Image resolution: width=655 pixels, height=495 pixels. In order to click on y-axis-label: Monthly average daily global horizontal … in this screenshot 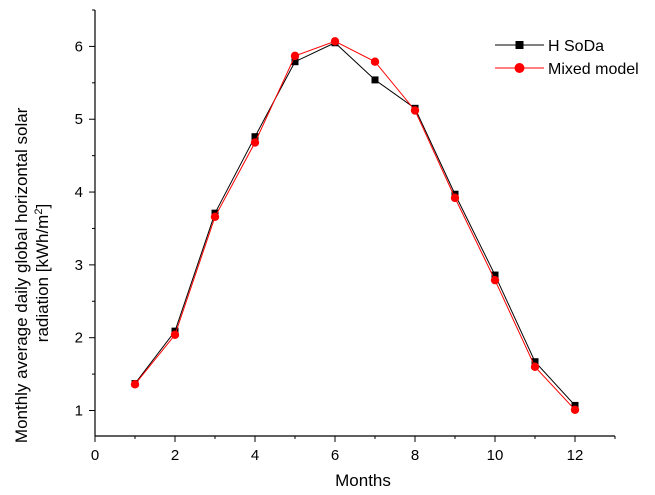, I will do `click(32, 273)`.